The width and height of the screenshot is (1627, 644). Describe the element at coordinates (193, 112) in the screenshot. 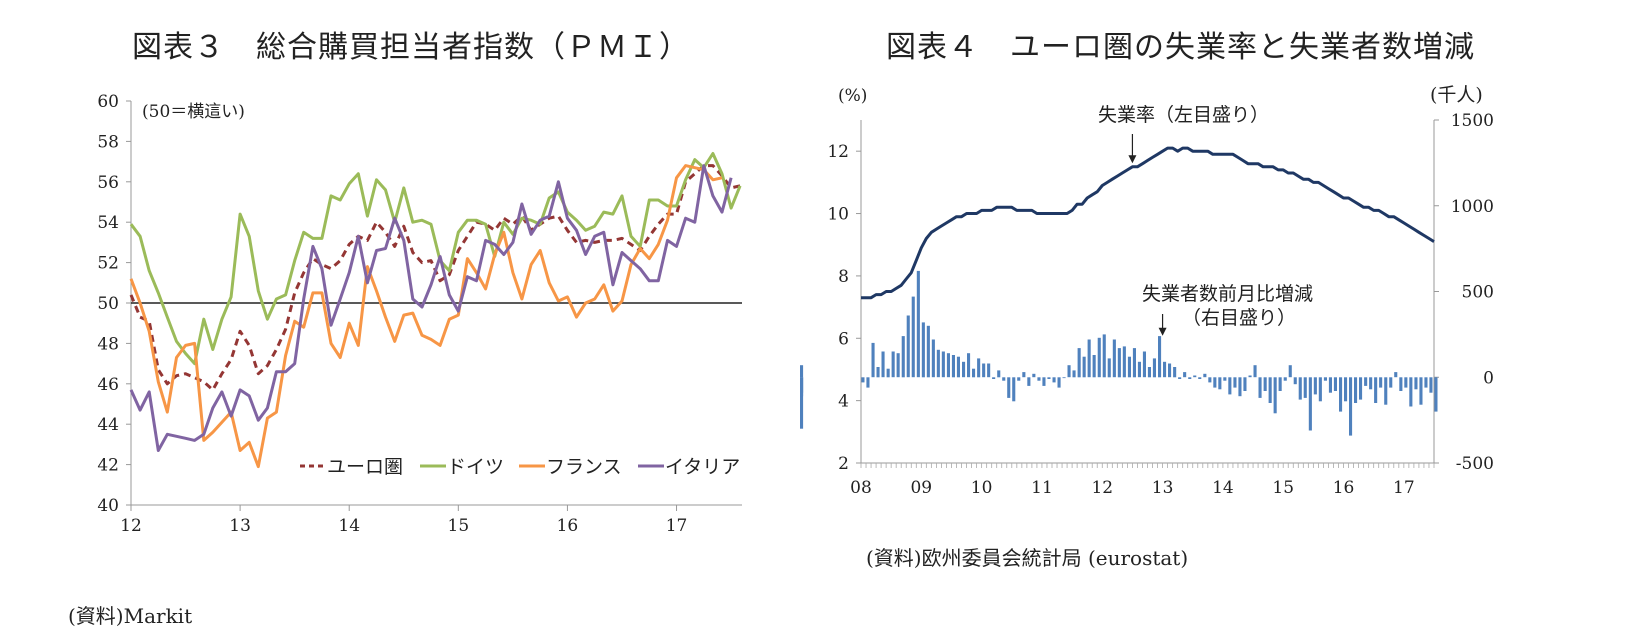

I see `annotation-label: (50＝横這い)` at that location.